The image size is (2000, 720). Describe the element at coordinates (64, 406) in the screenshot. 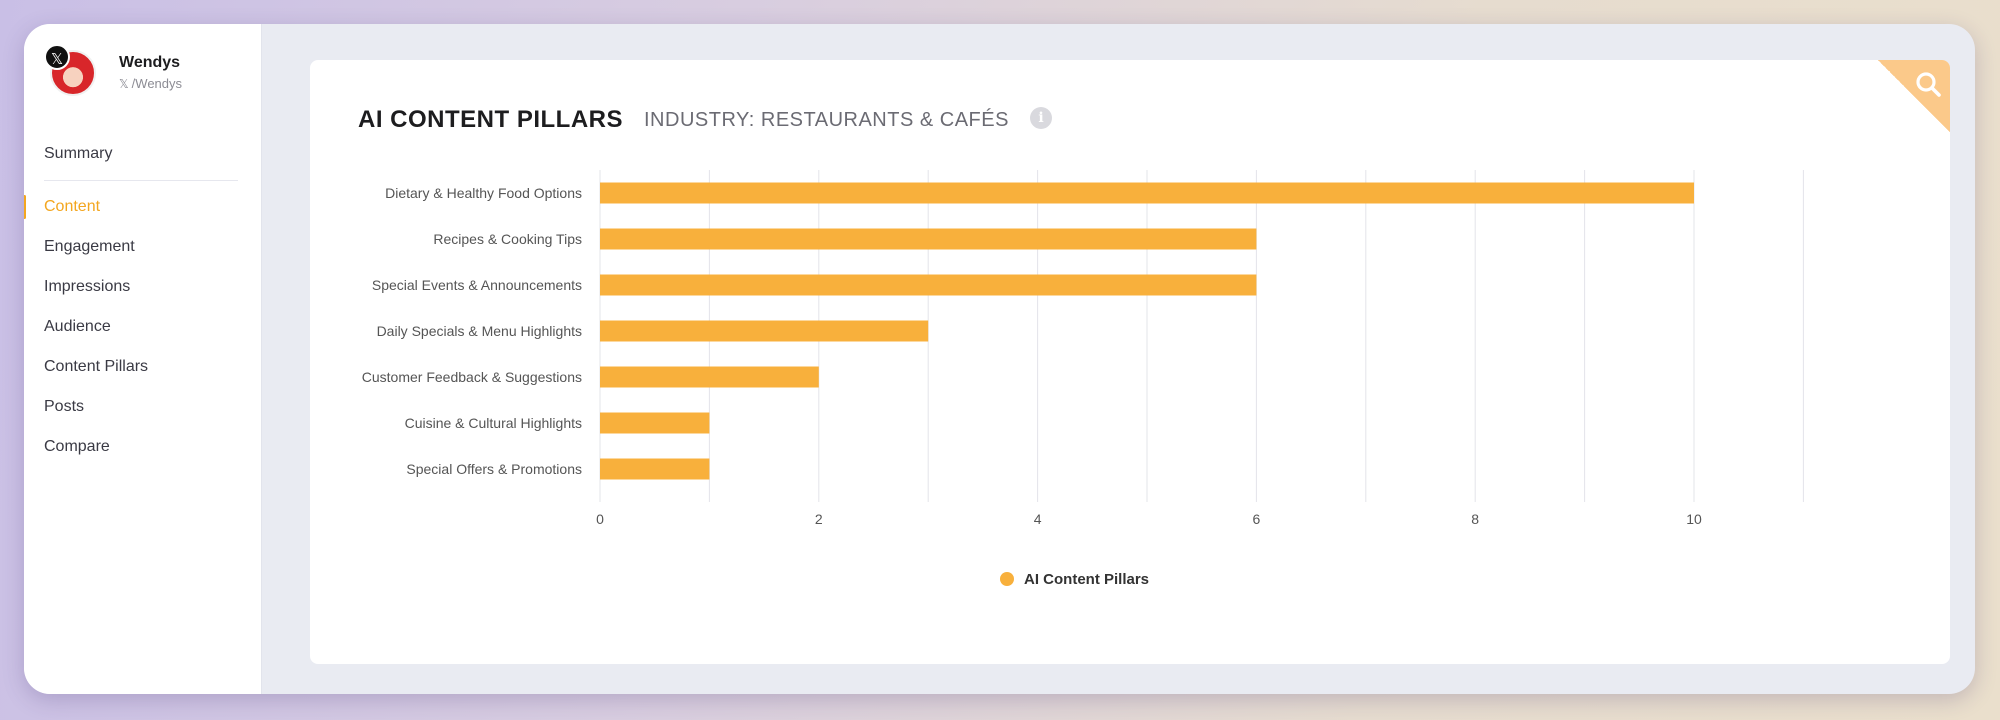

I see `sidebar-item-posts: Posts` at that location.